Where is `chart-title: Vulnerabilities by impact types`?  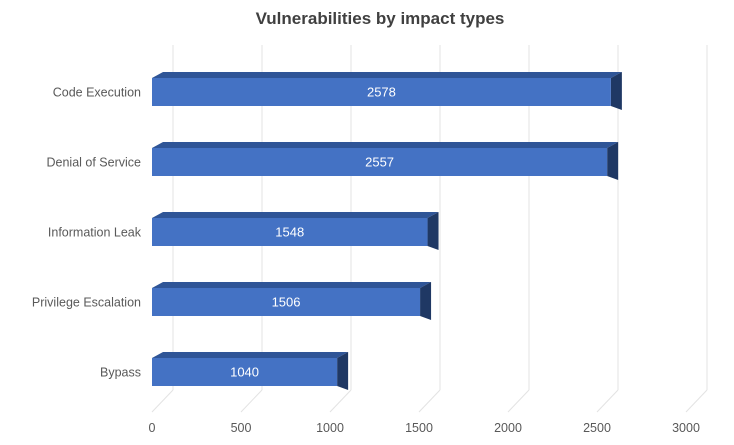
chart-title: Vulnerabilities by impact types is located at coordinates (380, 18).